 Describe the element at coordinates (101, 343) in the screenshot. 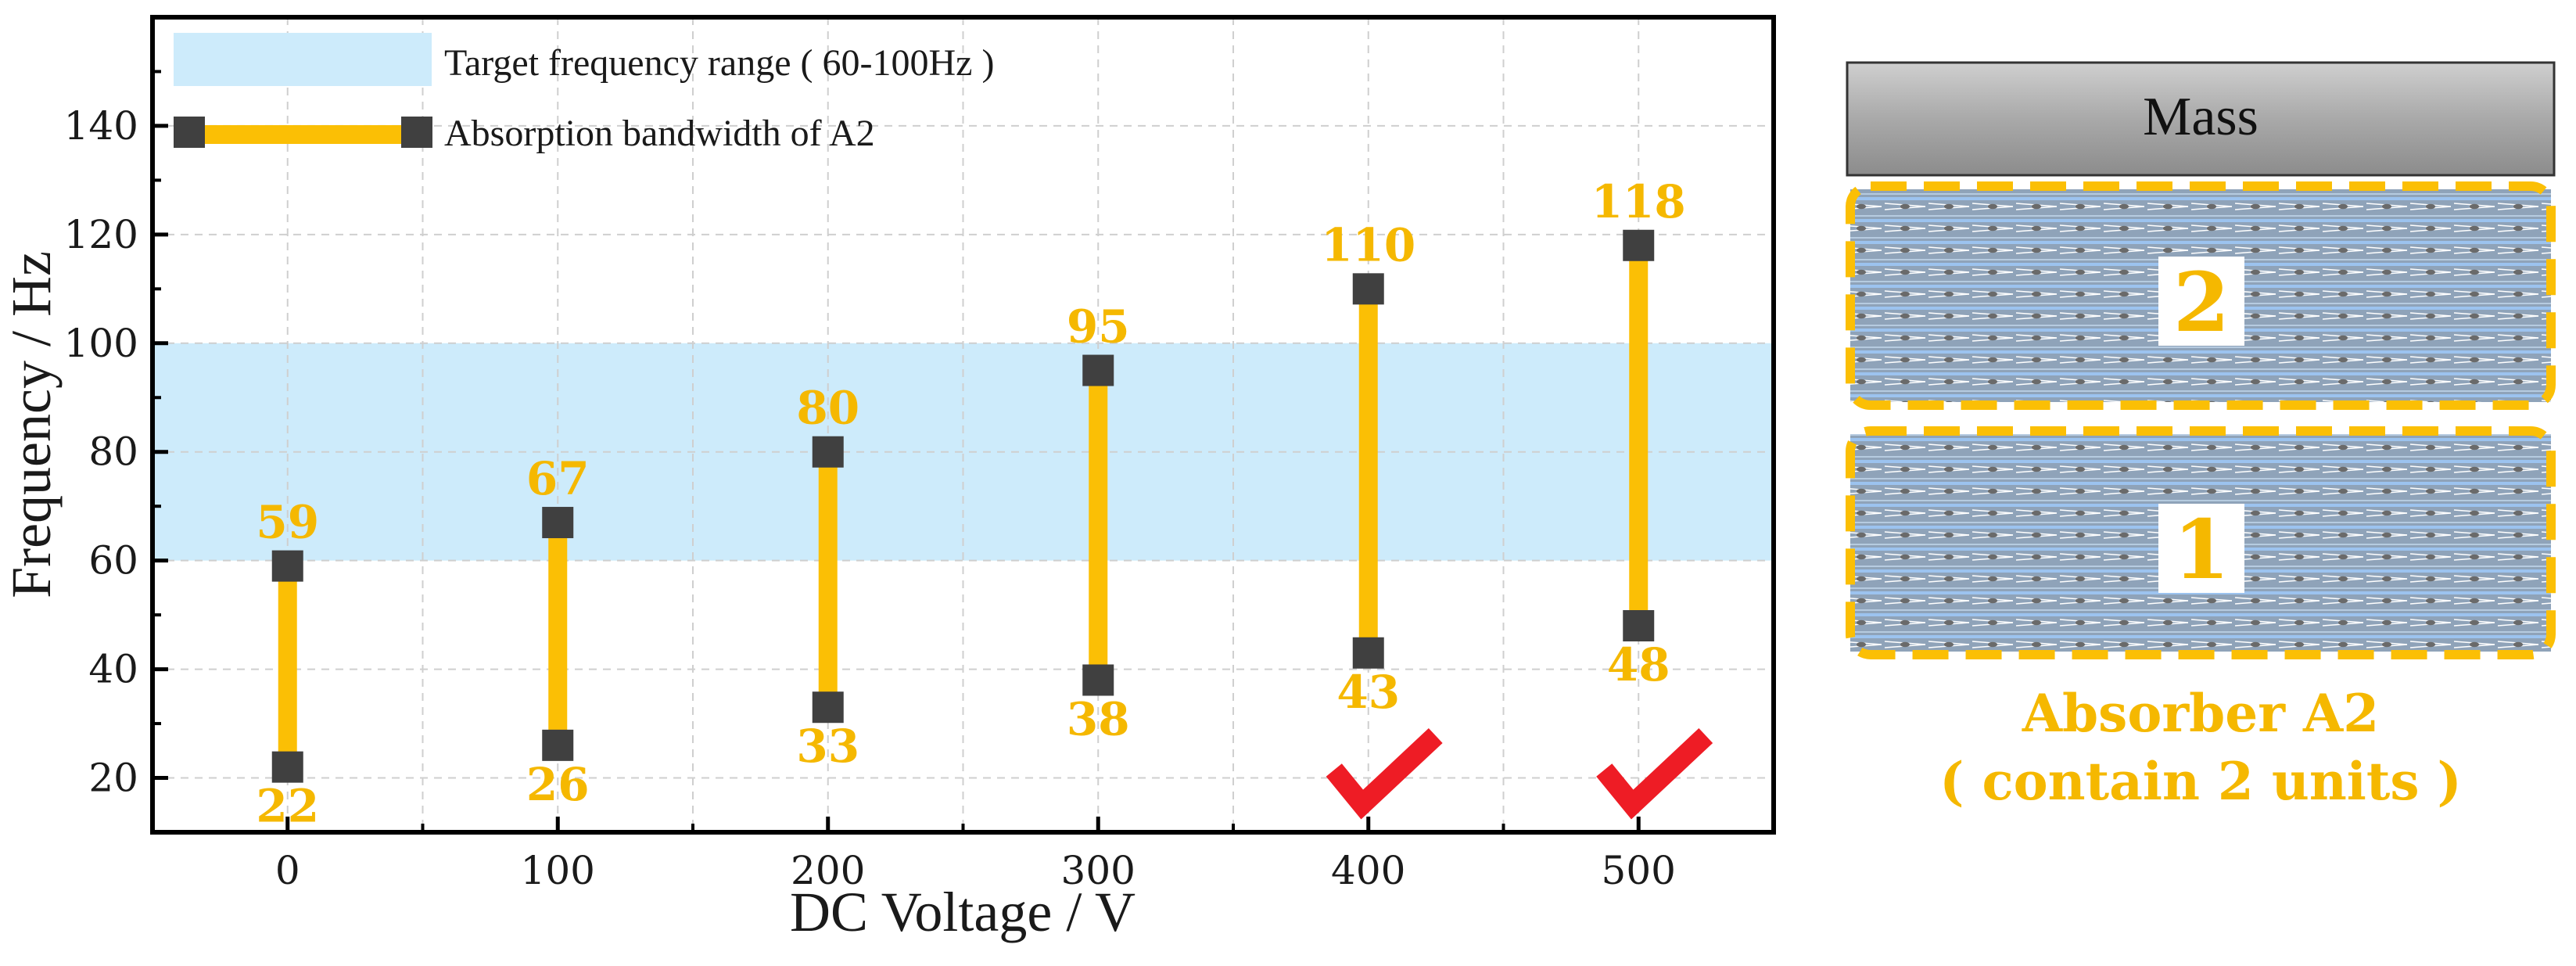

I see `y-tick-label: 100` at that location.